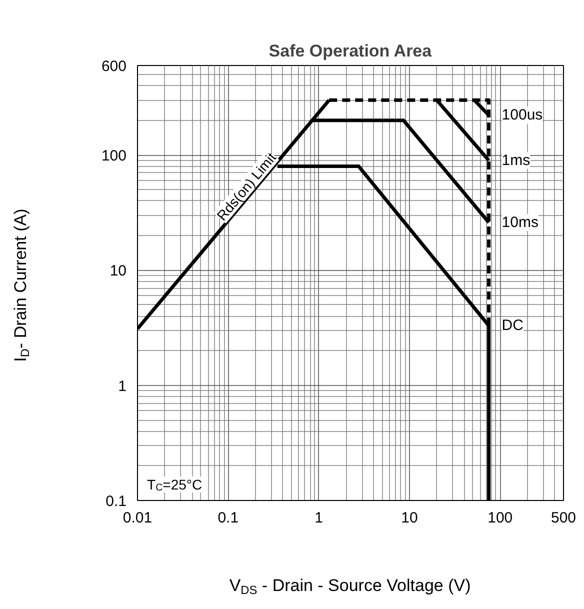 The width and height of the screenshot is (584, 609). What do you see at coordinates (228, 518) in the screenshot?
I see `x-tick-label: 0.1` at bounding box center [228, 518].